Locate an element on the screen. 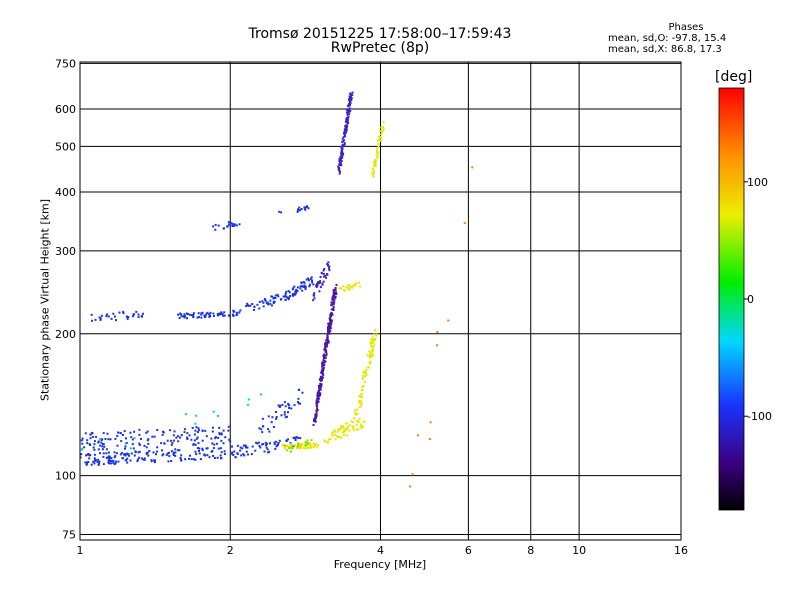 The width and height of the screenshot is (800, 600). phases-o-stats: mean, sd,O: -97.8, 15.4 is located at coordinates (667, 38).